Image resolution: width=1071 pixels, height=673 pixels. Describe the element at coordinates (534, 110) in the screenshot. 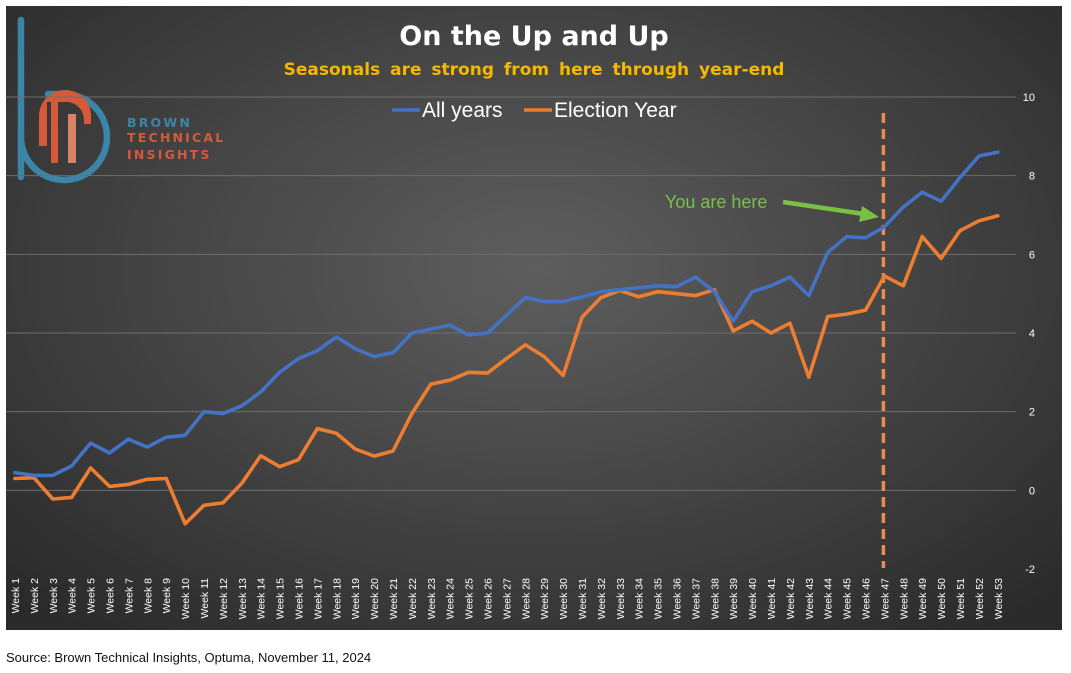

I see `chart-legend: All years Election Year` at that location.